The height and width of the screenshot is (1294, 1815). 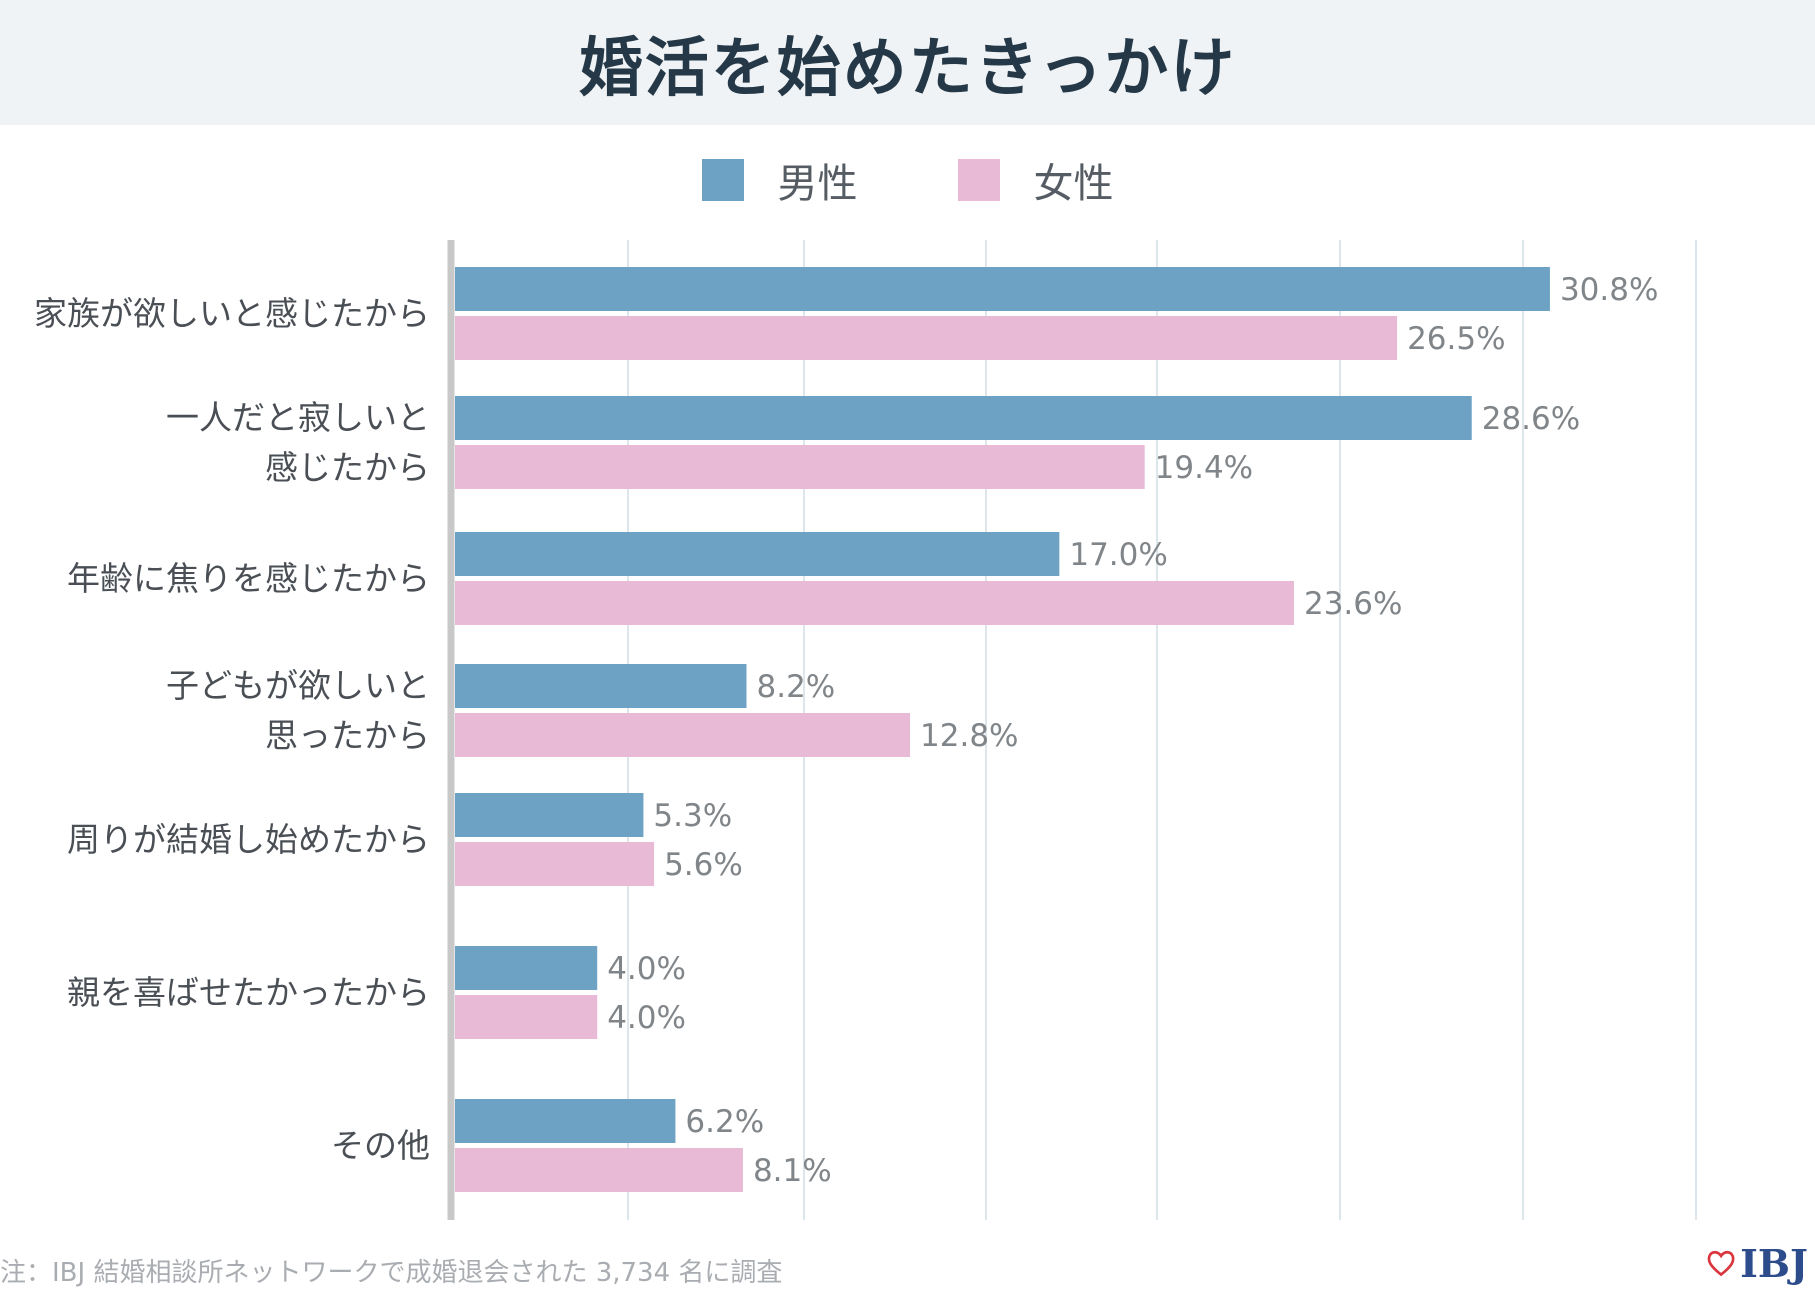 What do you see at coordinates (298, 685) in the screenshot?
I see `category-label: 子どもが欲しいと` at bounding box center [298, 685].